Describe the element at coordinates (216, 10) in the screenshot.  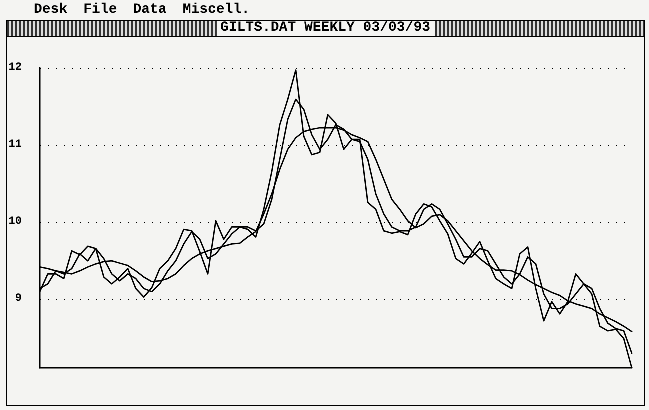
I see `text: Miscell.` at that location.